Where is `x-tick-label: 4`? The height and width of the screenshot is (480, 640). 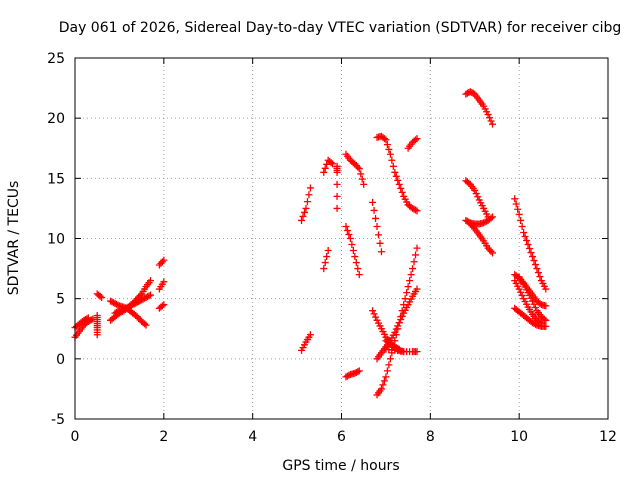
x-tick-label: 4 is located at coordinates (252, 437).